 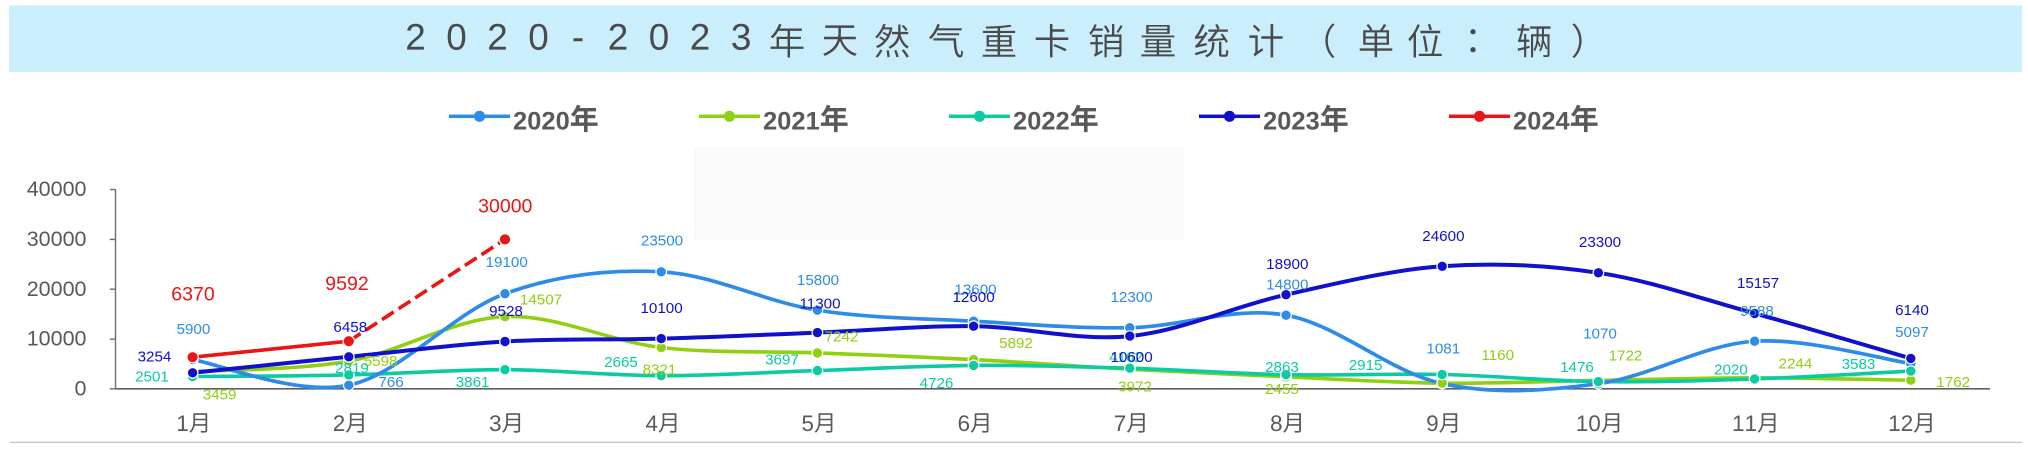 I want to click on svg-text: 3697, so click(x=782, y=360).